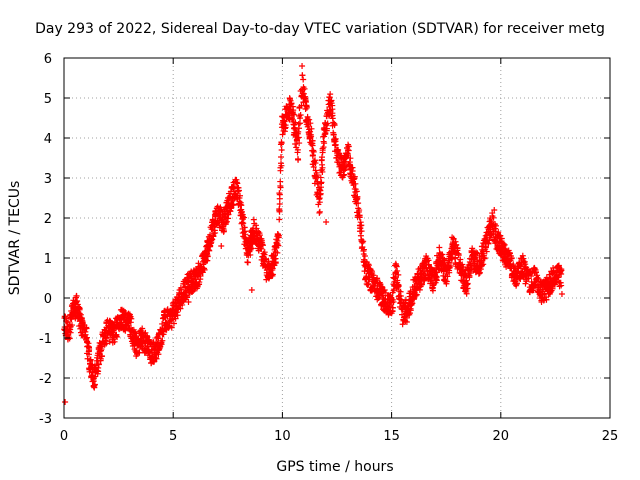  Describe the element at coordinates (45, 339) in the screenshot. I see `y-tick-label: -1` at that location.